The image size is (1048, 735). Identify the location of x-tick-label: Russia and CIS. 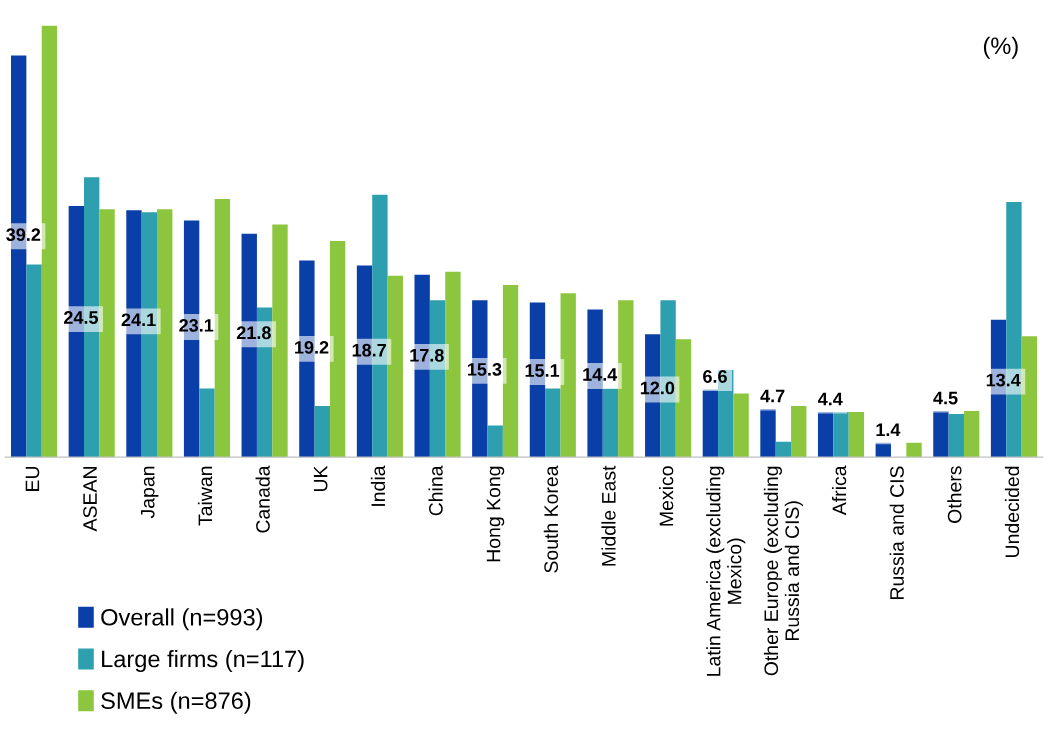
(896, 532).